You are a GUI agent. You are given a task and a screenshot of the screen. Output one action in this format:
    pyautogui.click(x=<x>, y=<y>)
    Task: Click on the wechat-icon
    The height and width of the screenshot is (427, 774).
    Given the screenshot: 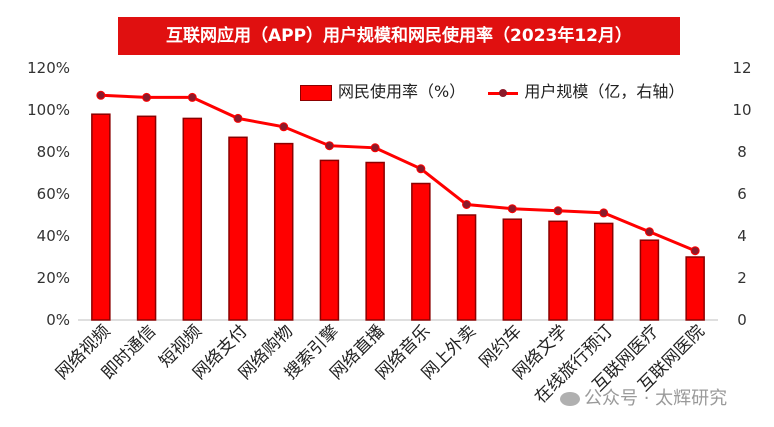 What is the action you would take?
    pyautogui.click(x=570, y=399)
    